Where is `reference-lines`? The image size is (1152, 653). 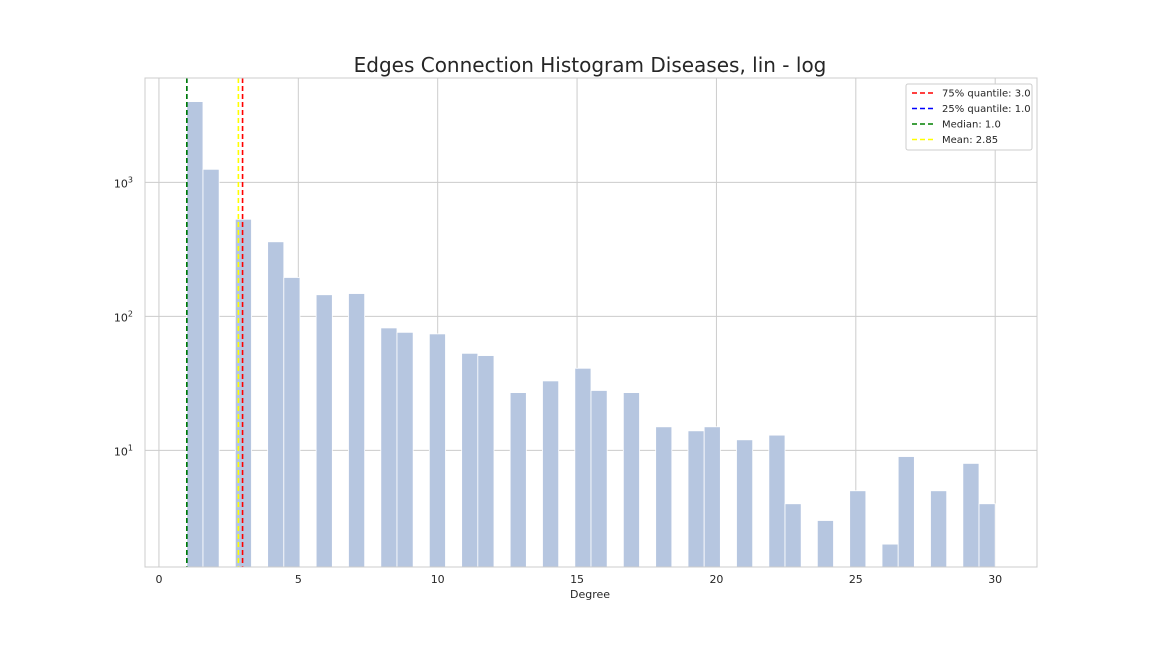 reference-lines is located at coordinates (215, 322).